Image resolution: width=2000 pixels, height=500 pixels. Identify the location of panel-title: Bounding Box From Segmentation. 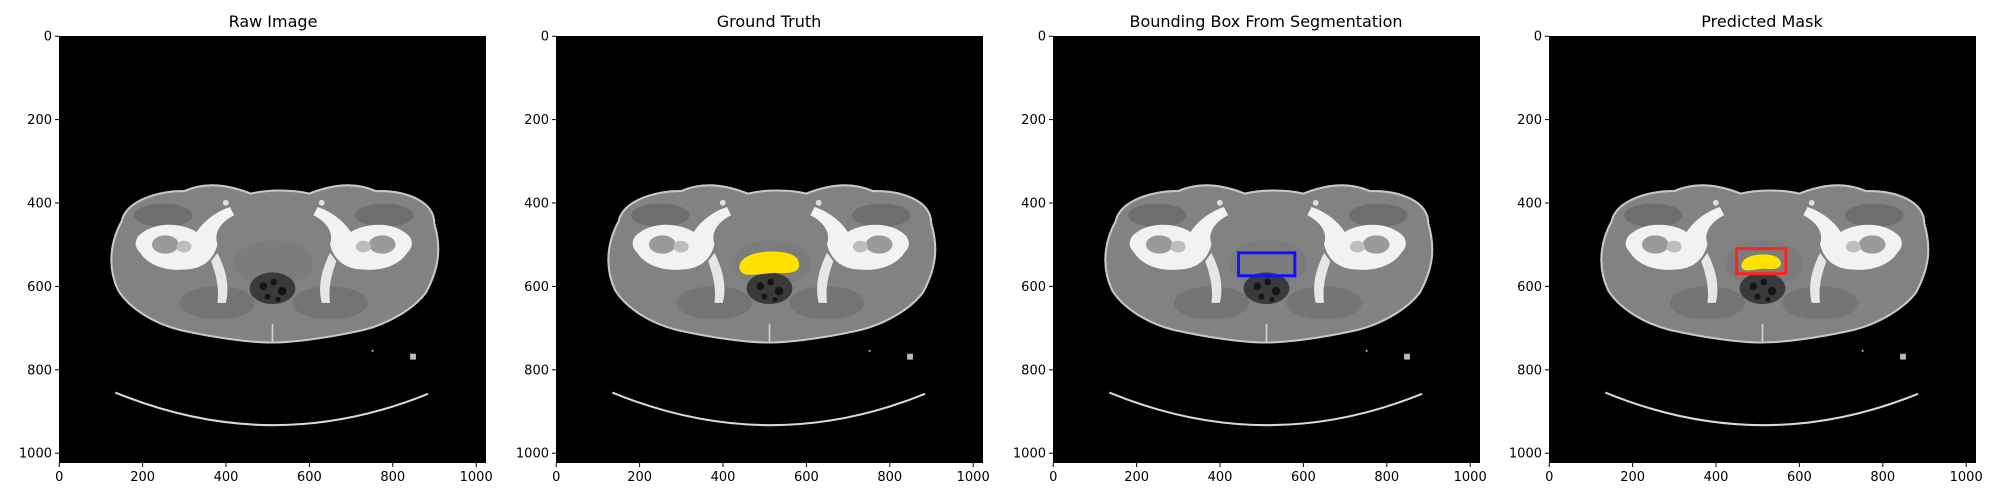
(1265, 21).